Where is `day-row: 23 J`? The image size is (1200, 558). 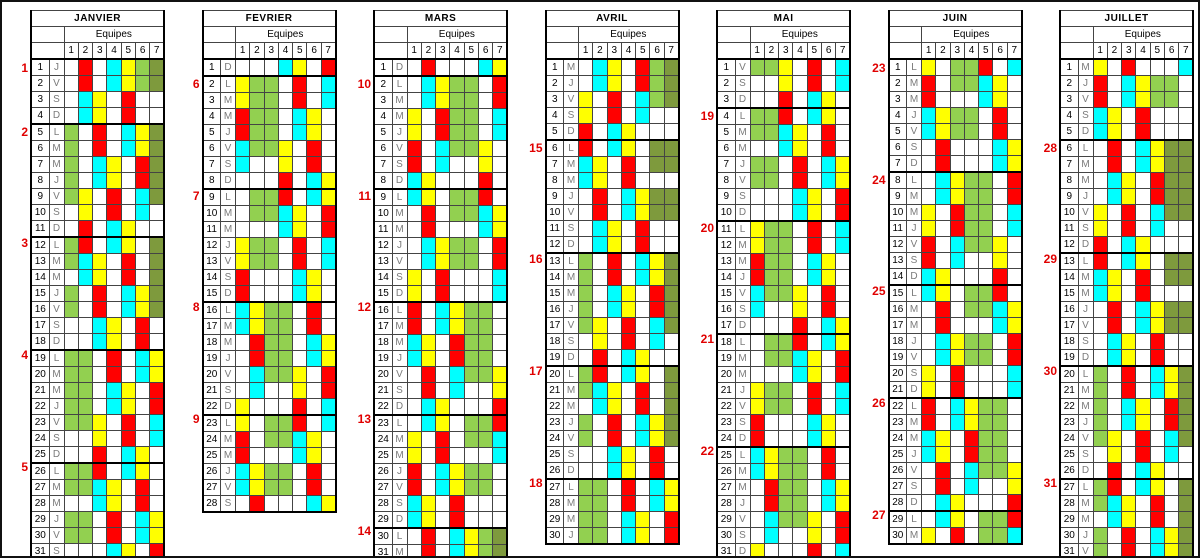
day-row: 23 J is located at coordinates (612, 422).